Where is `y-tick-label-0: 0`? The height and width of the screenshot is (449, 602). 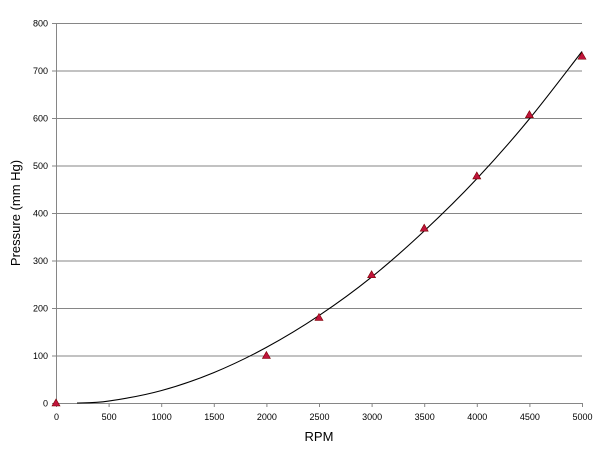 y-tick-label-0: 0 is located at coordinates (45, 404).